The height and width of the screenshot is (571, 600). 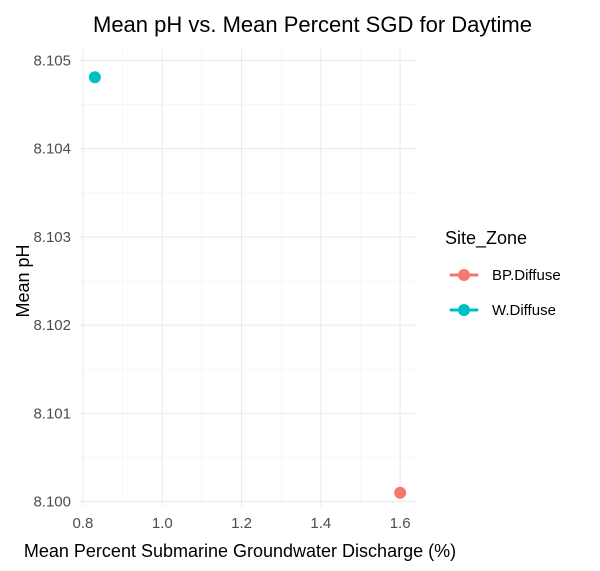 What do you see at coordinates (400, 492) in the screenshot?
I see `data-point-bp-diffuse` at bounding box center [400, 492].